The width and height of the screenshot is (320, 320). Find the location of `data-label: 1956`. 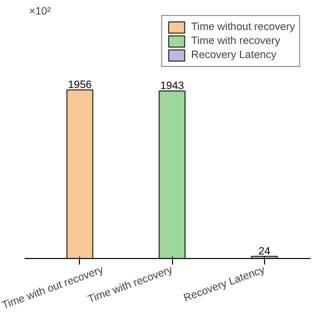

data-label: 1956 is located at coordinates (80, 84).